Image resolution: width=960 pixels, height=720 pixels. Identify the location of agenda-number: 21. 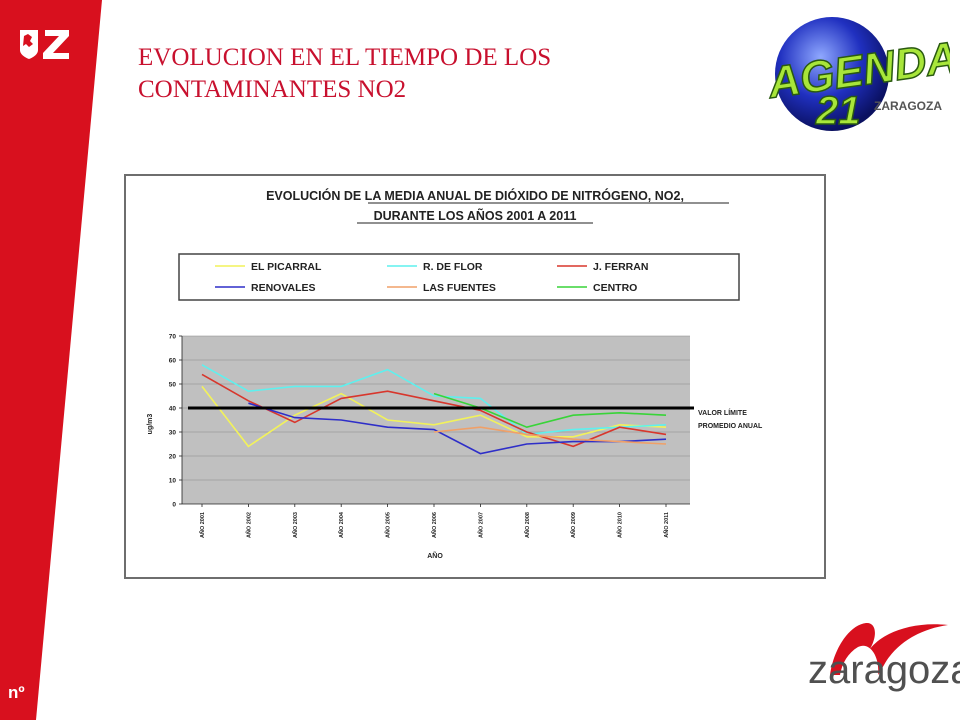
(838, 110).